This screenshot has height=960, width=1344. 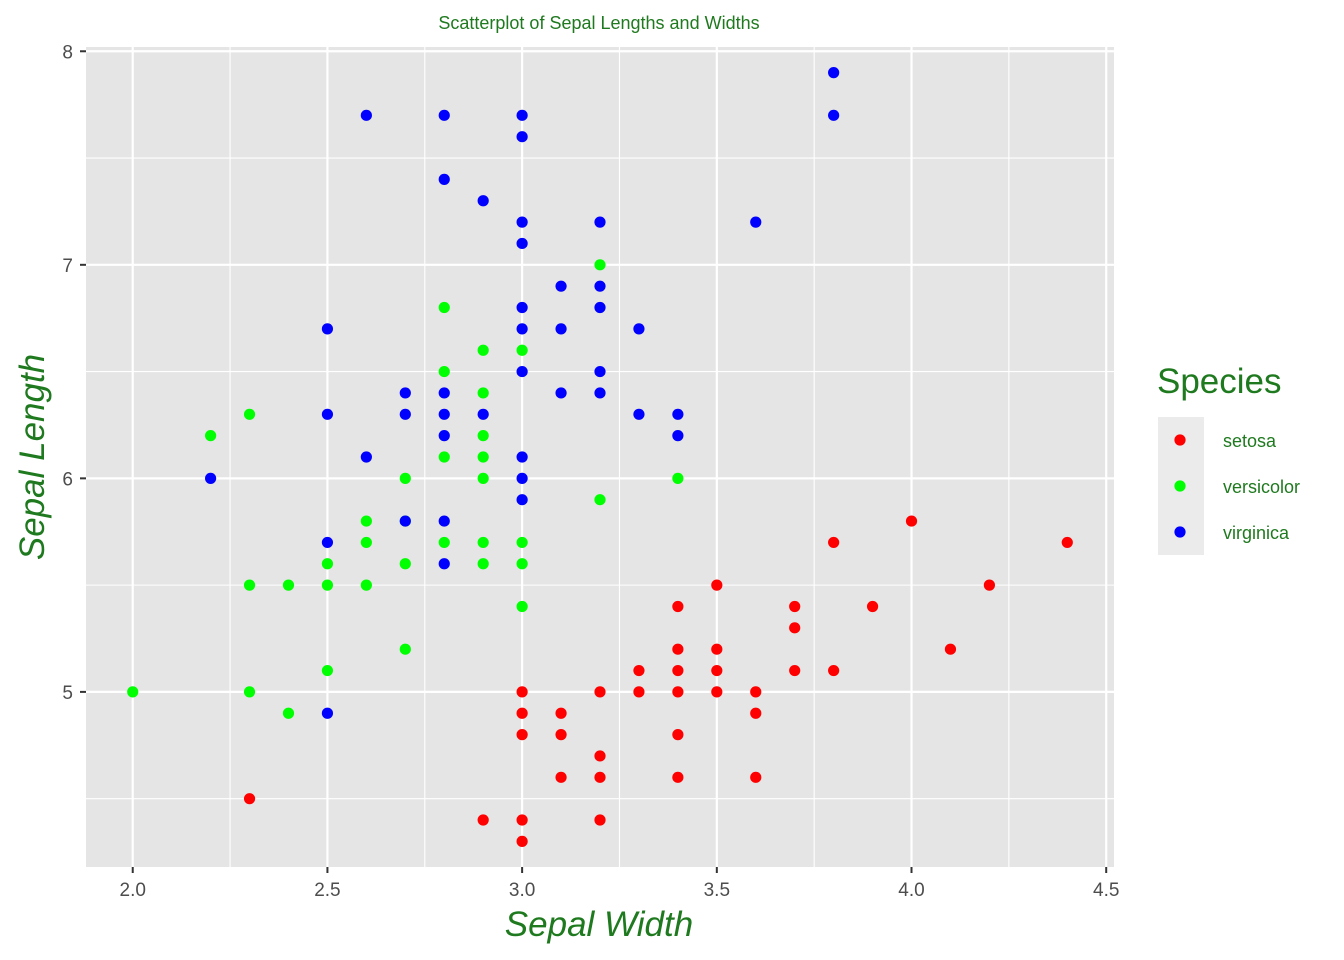 I want to click on y-axis: 5 6 7 8, so click(x=74, y=373).